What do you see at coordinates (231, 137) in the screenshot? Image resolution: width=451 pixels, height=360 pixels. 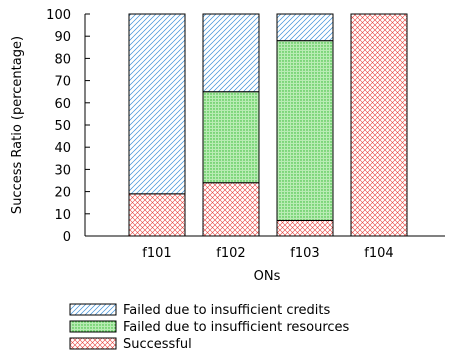 I see `bar-f102-dots` at bounding box center [231, 137].